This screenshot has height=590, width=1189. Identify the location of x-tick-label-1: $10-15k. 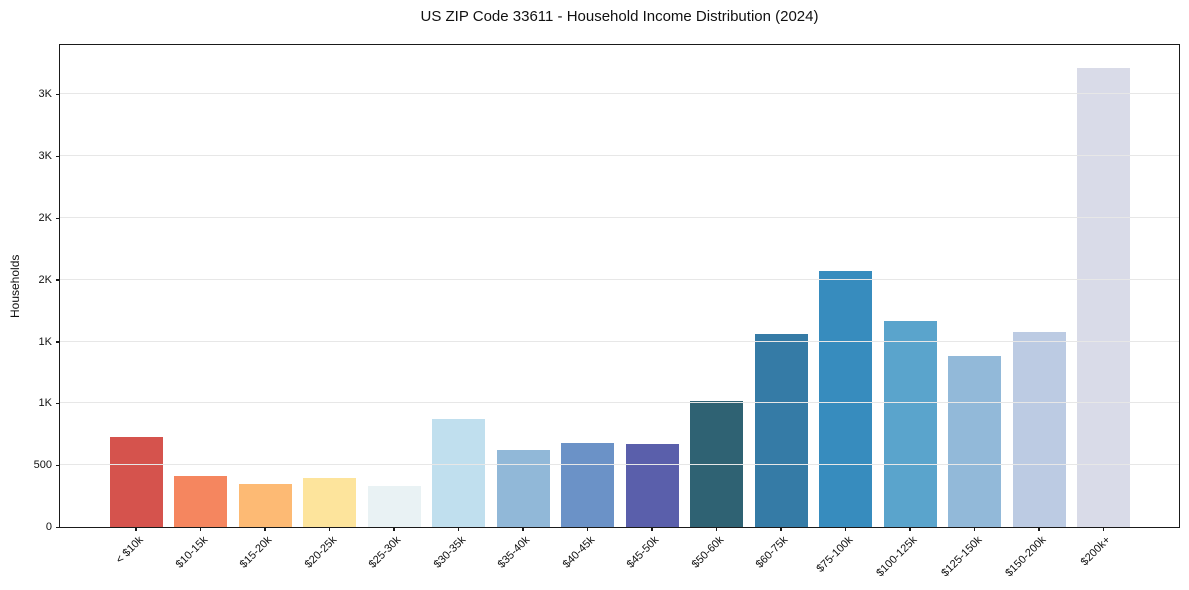
(191, 552).